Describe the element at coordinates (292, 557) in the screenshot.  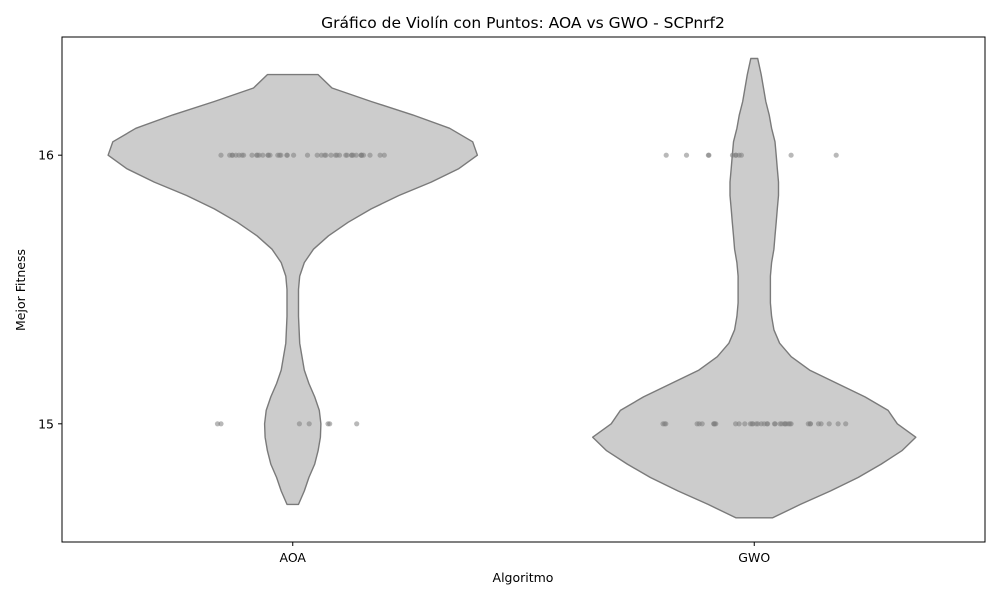
I see `x-tick-label: AOA` at that location.